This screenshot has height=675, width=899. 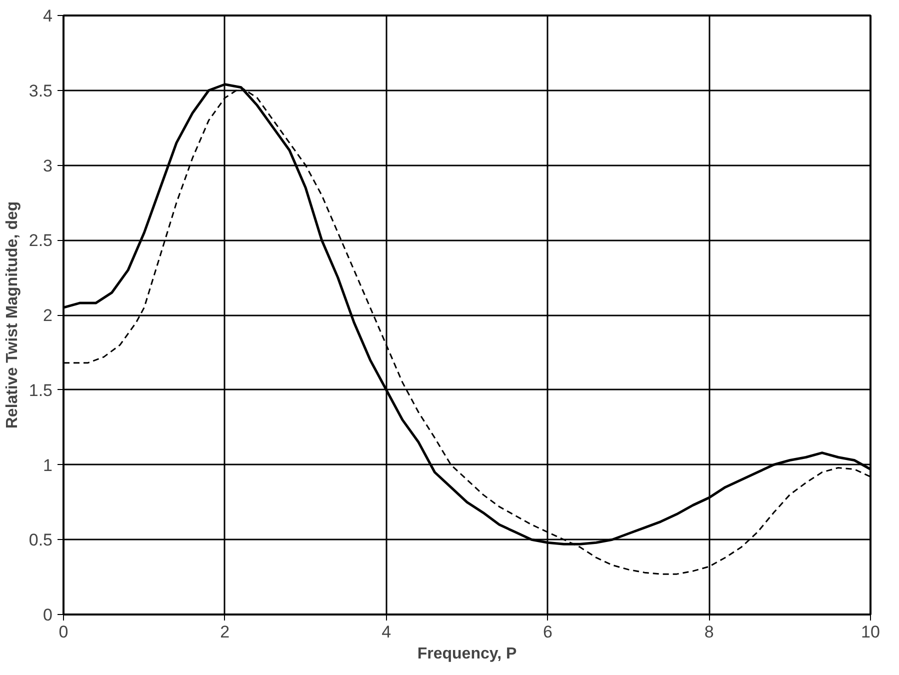 What do you see at coordinates (63, 632) in the screenshot?
I see `x-tick-label: 0` at bounding box center [63, 632].